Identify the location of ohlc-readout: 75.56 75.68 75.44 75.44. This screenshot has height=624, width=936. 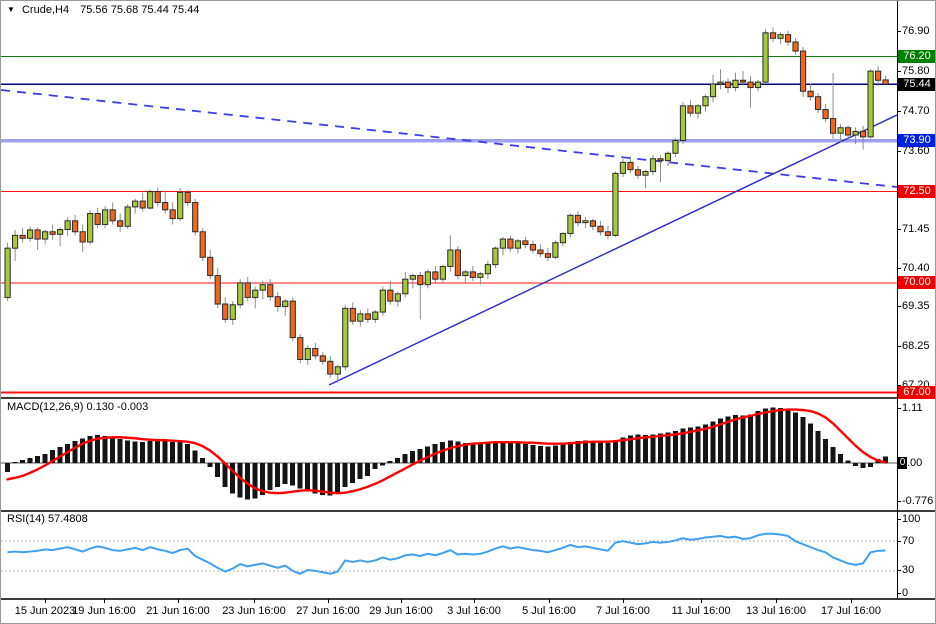
(140, 10).